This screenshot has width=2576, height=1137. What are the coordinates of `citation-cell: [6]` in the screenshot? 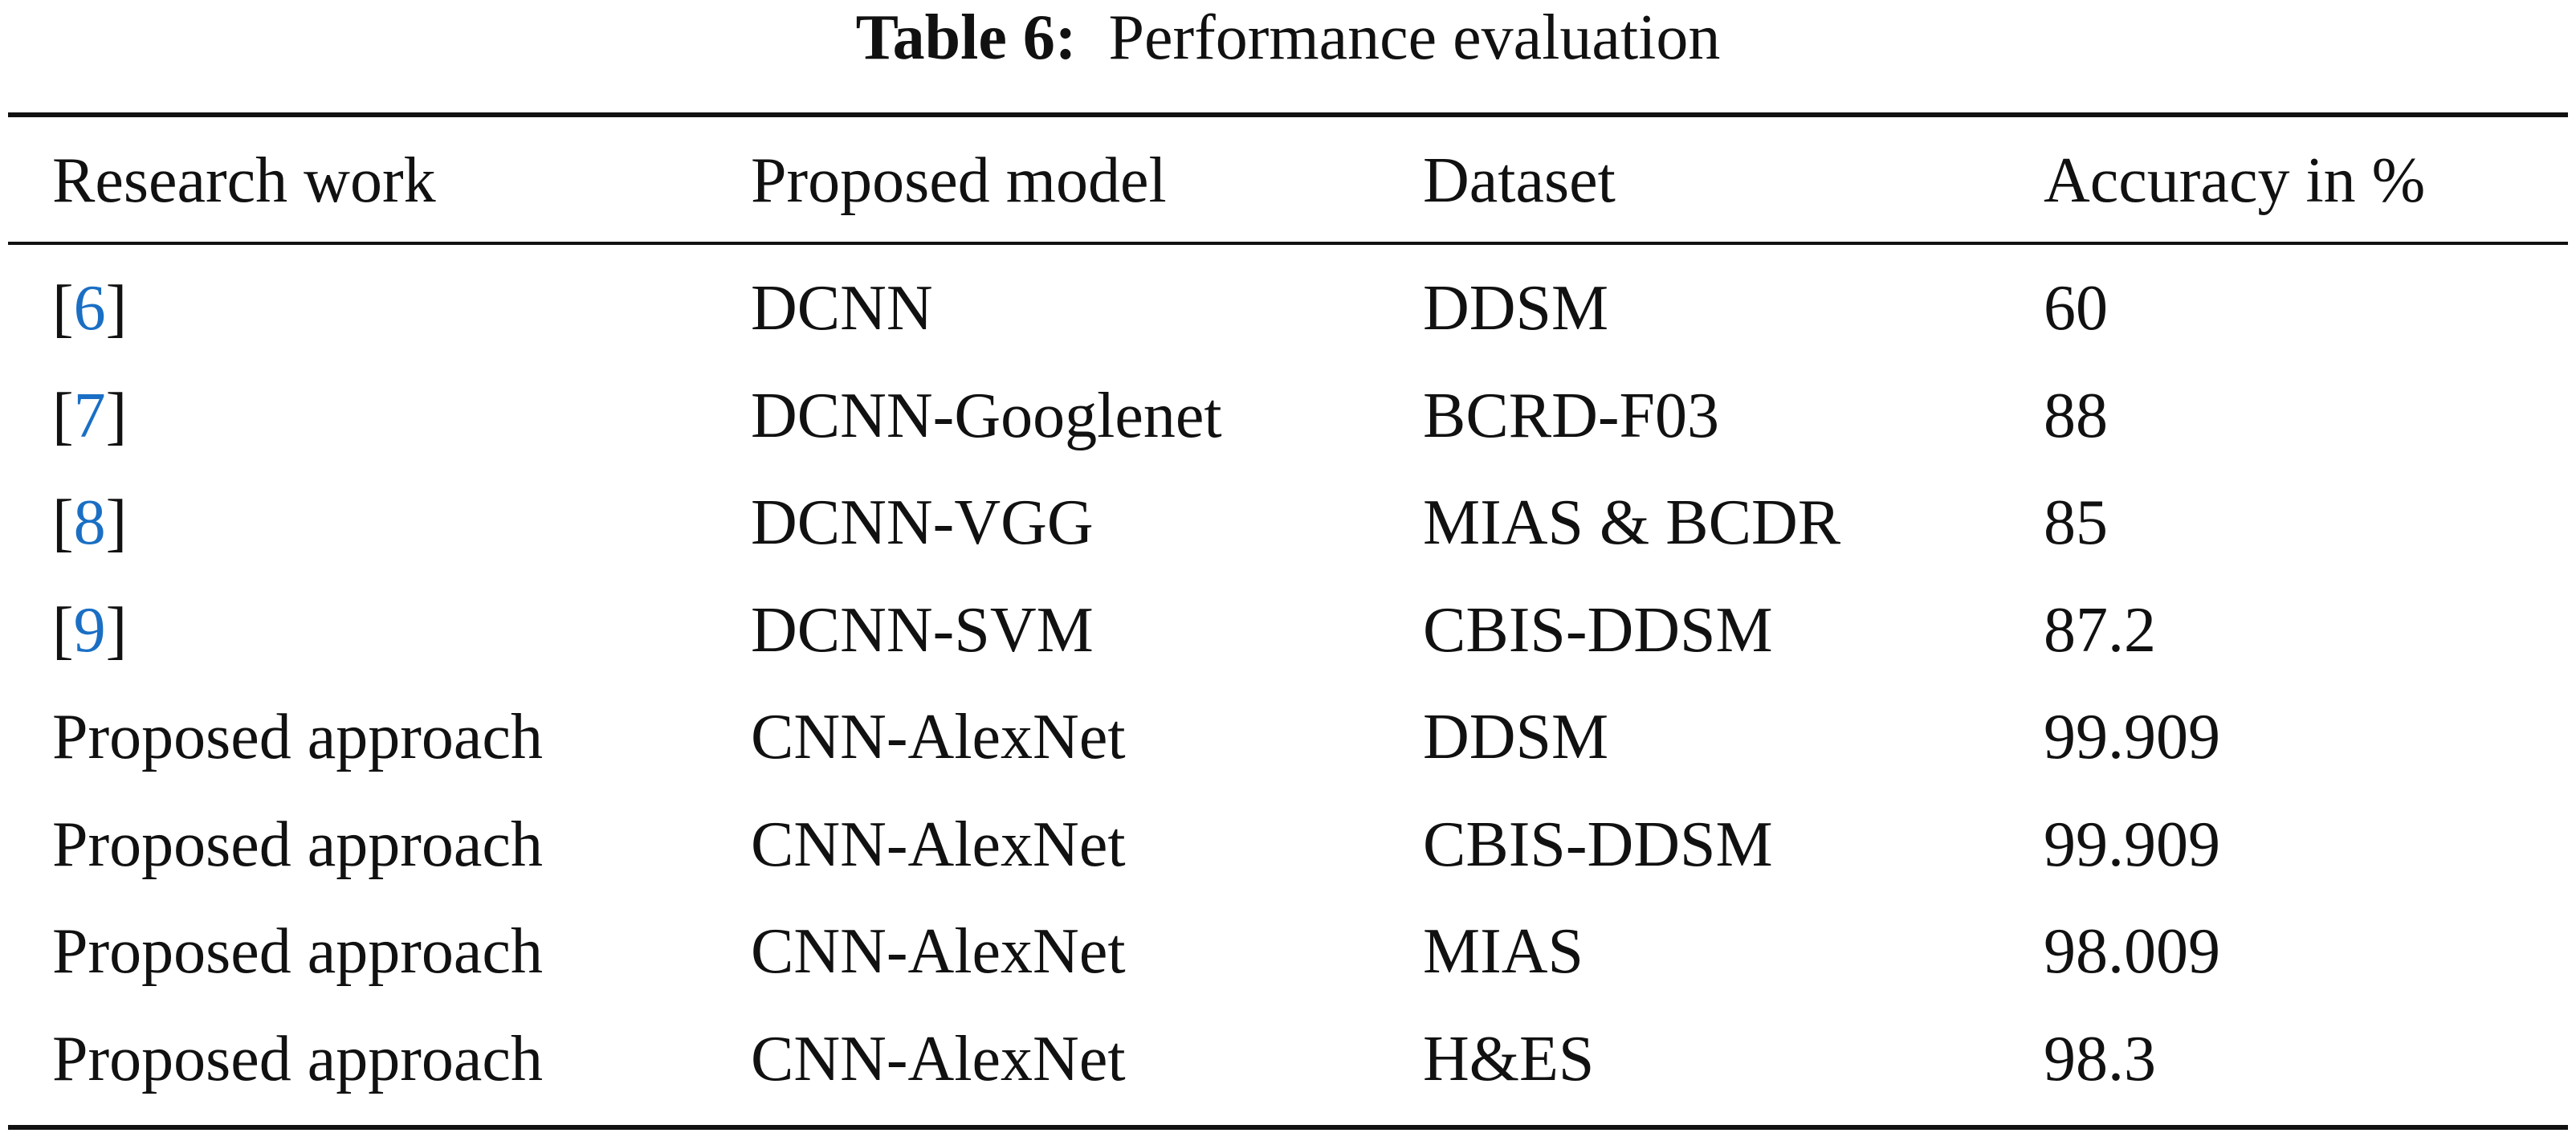 It's located at (89, 308).